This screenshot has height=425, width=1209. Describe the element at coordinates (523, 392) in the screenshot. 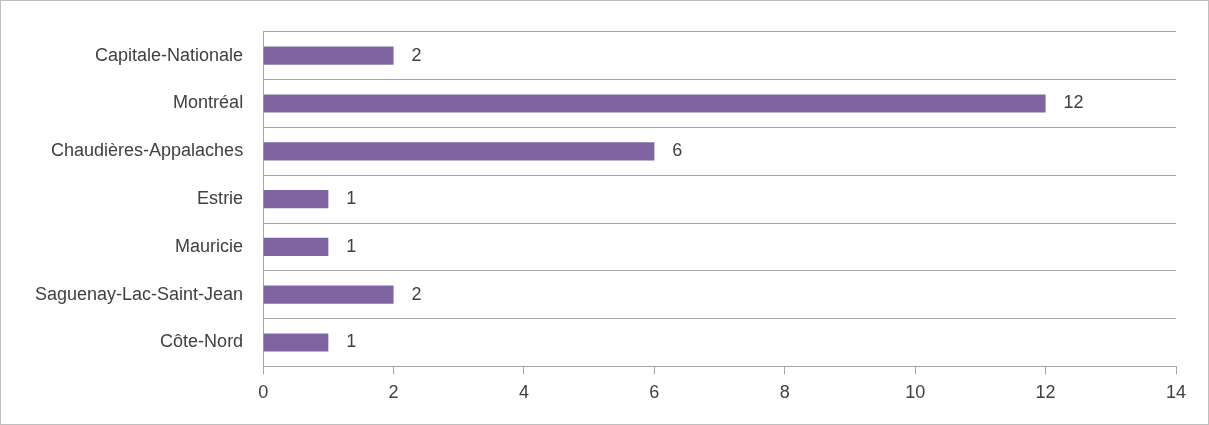

I see `x-tick-label: 4` at that location.